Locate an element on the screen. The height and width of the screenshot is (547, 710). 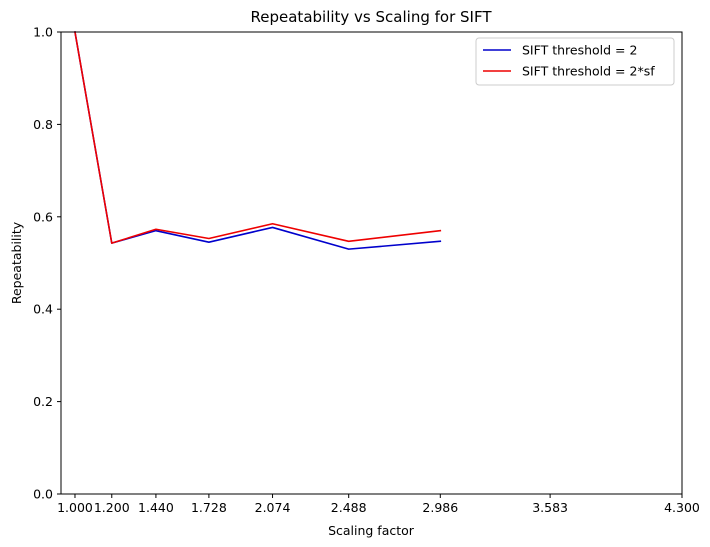
x-tick-label: 1.200 is located at coordinates (112, 507).